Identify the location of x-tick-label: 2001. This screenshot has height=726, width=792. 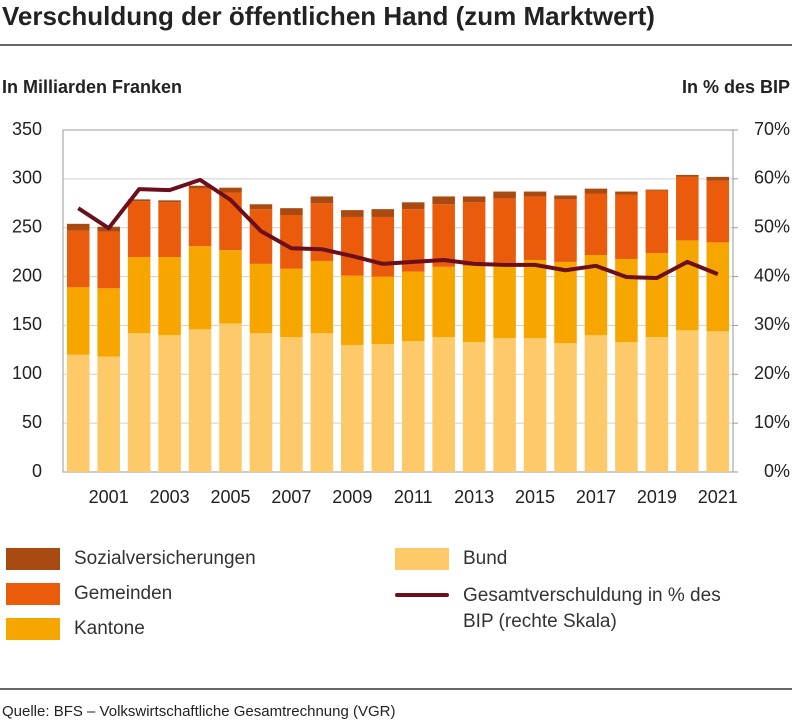
(109, 497).